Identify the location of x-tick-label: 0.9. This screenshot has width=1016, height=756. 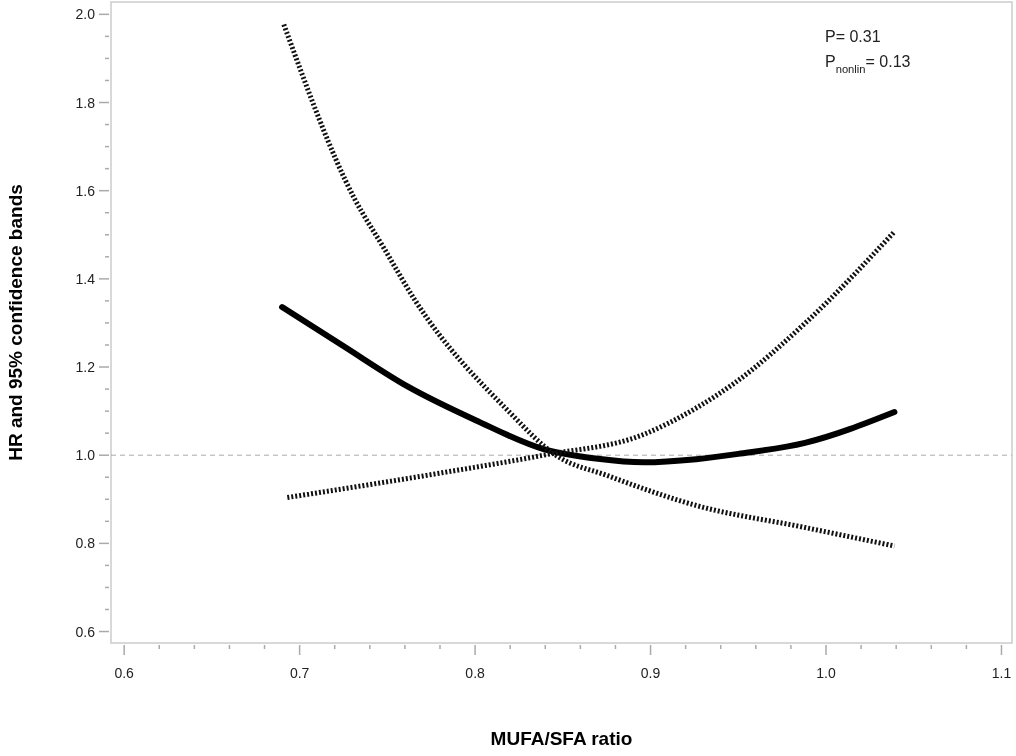
(650, 673).